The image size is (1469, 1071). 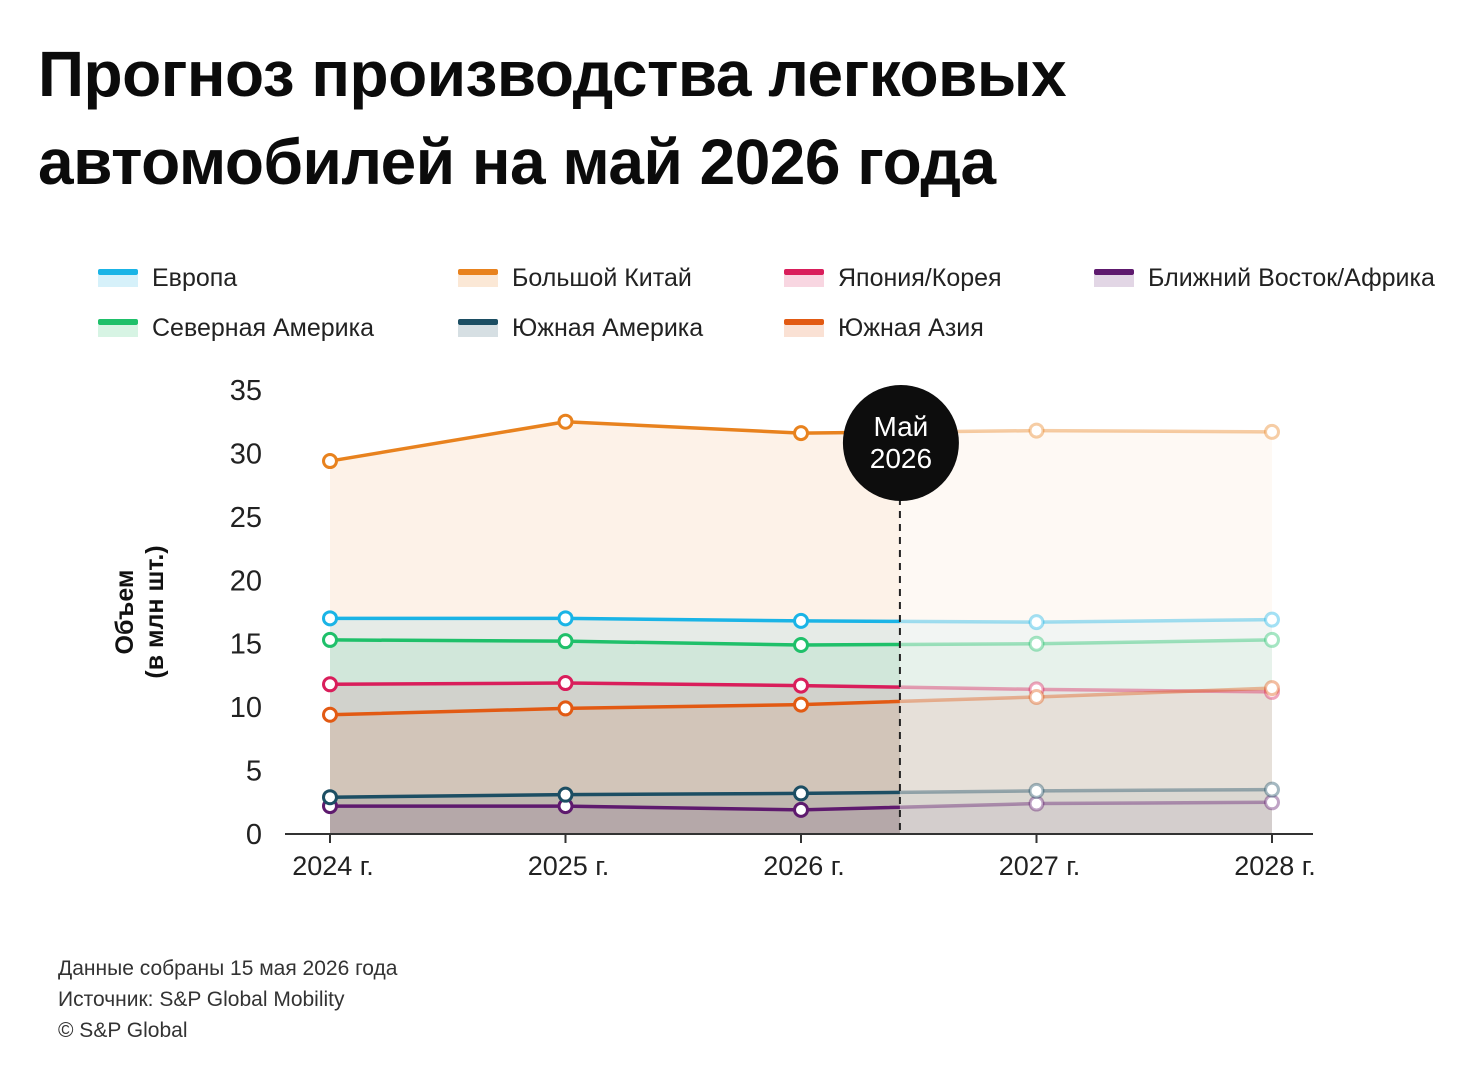 I want to click on series-6-area, so click(x=801, y=761).